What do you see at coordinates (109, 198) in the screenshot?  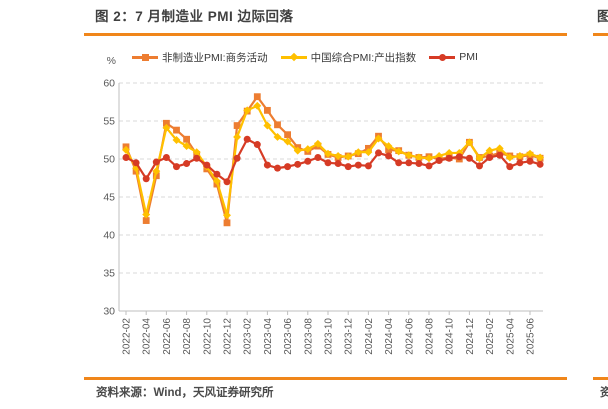 I see `svg-text: 45` at bounding box center [109, 198].